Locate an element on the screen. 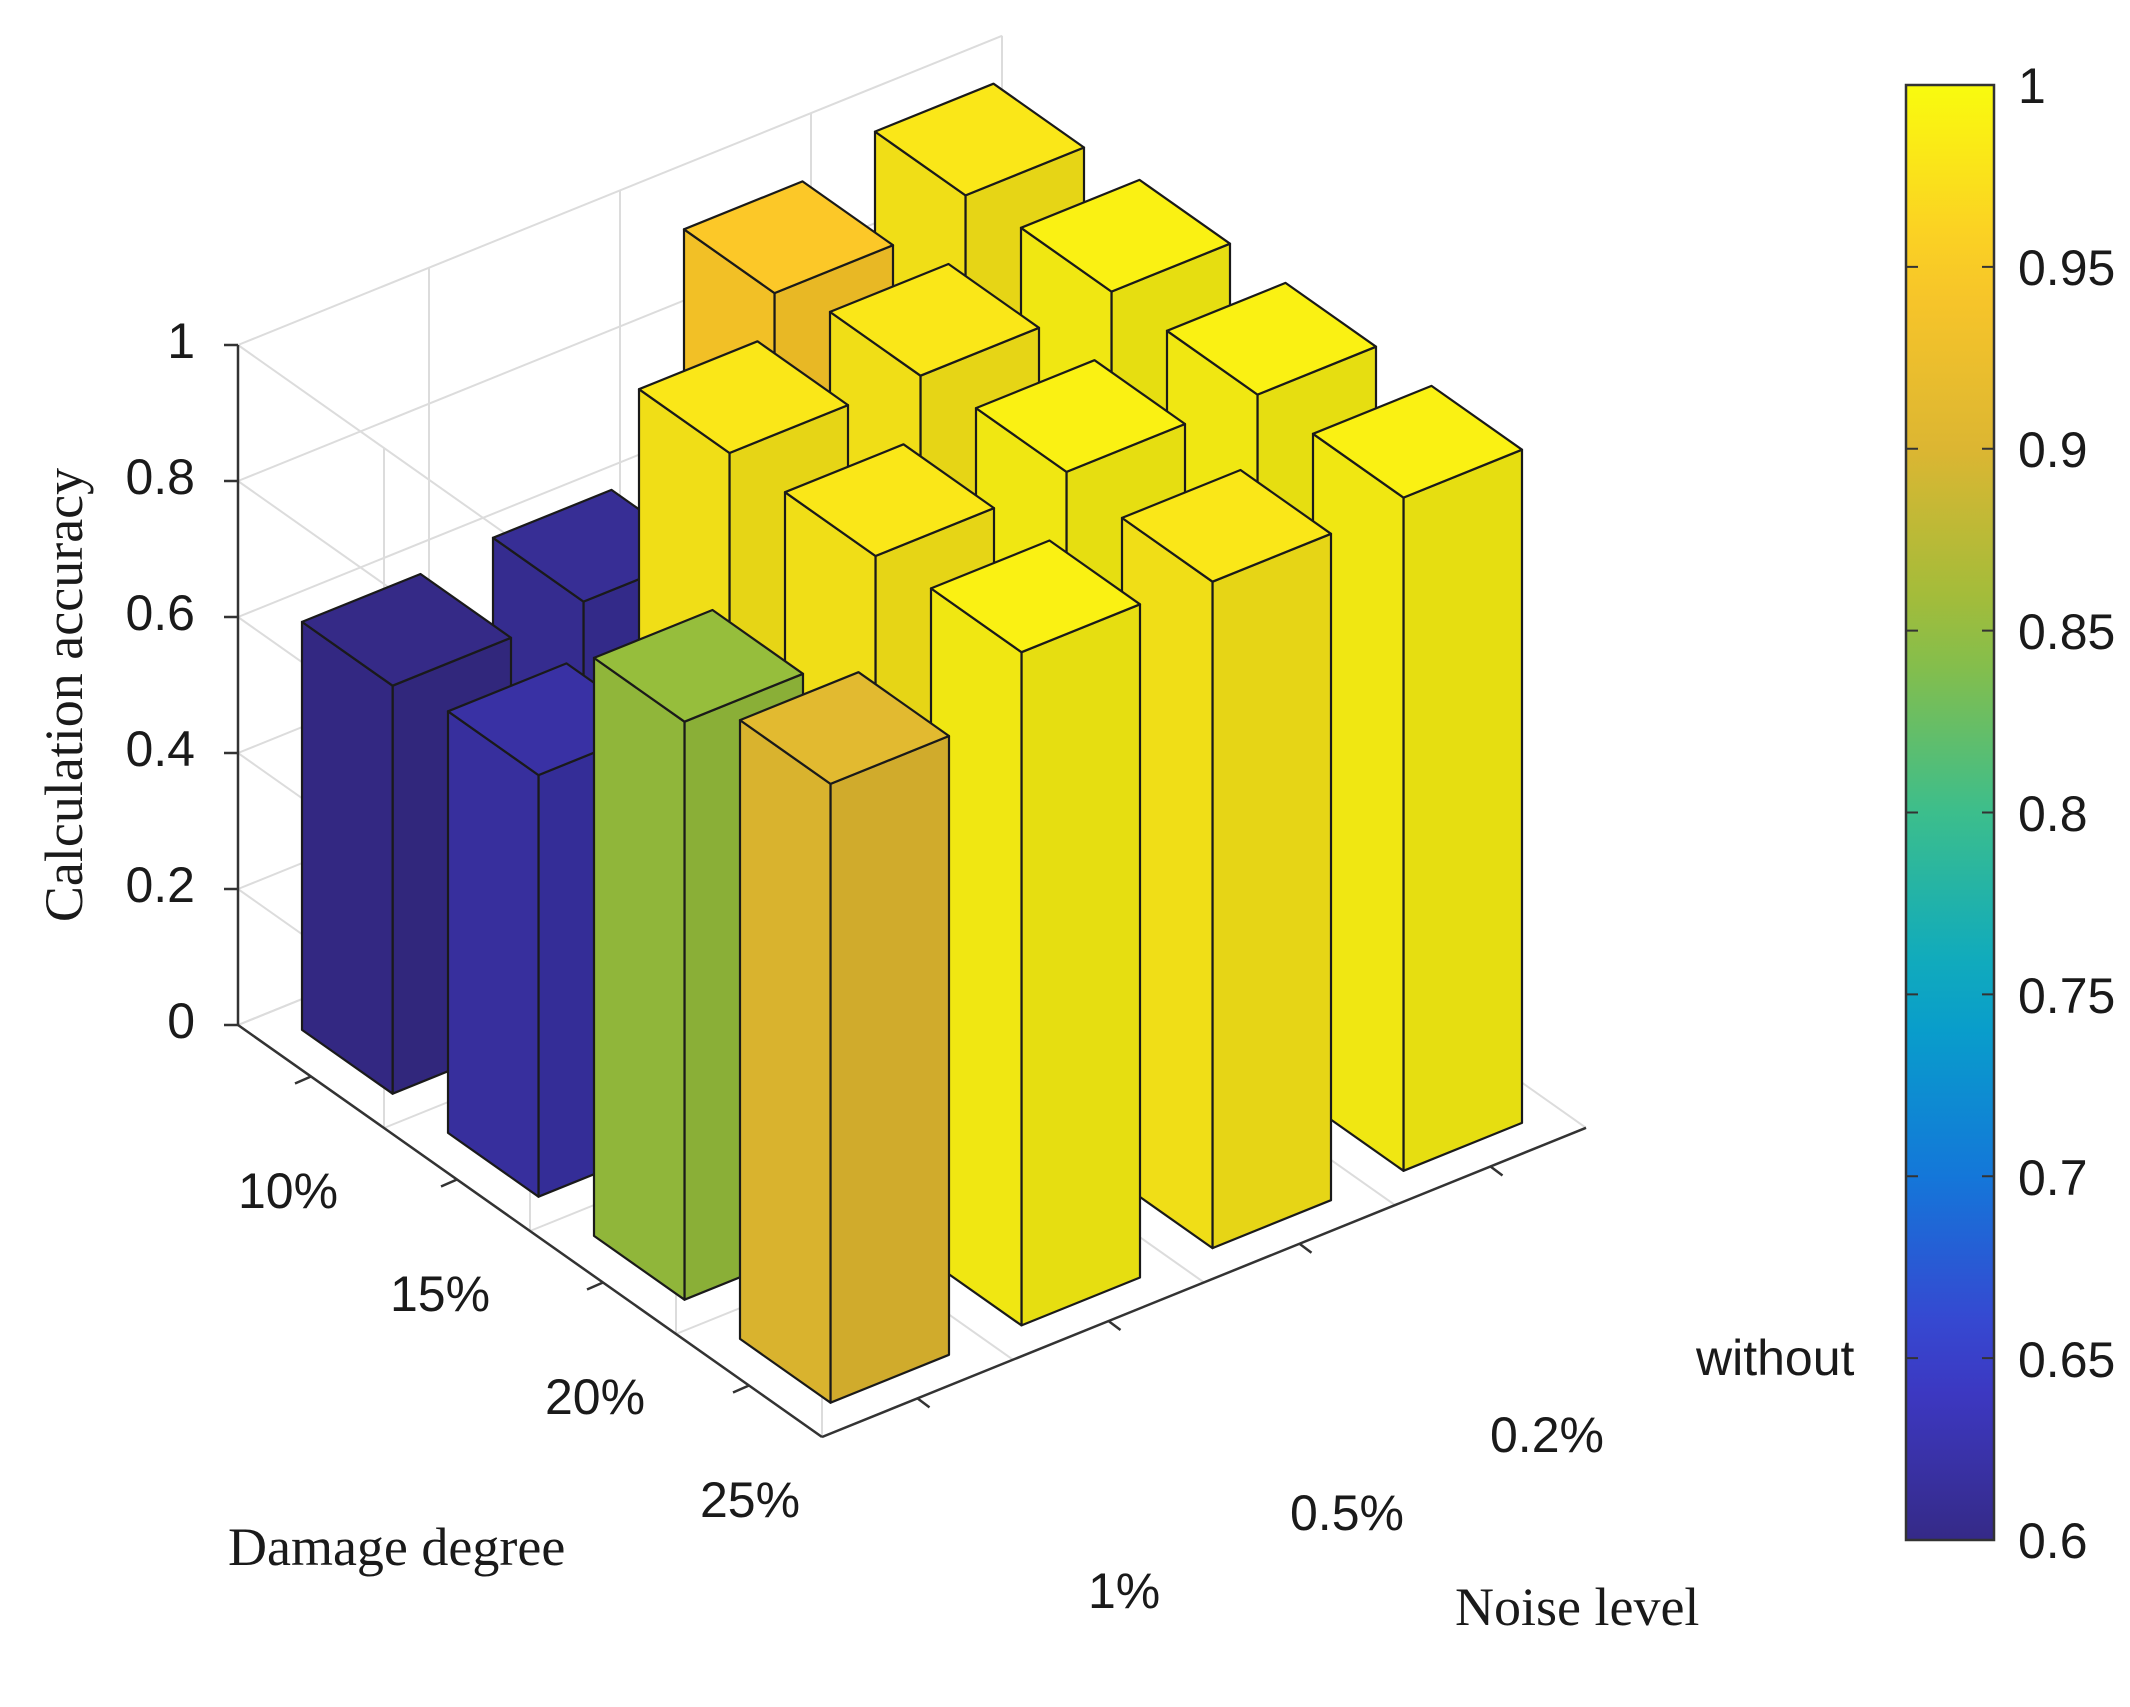  noise-axis-label: Noise level is located at coordinates (1577, 1607).